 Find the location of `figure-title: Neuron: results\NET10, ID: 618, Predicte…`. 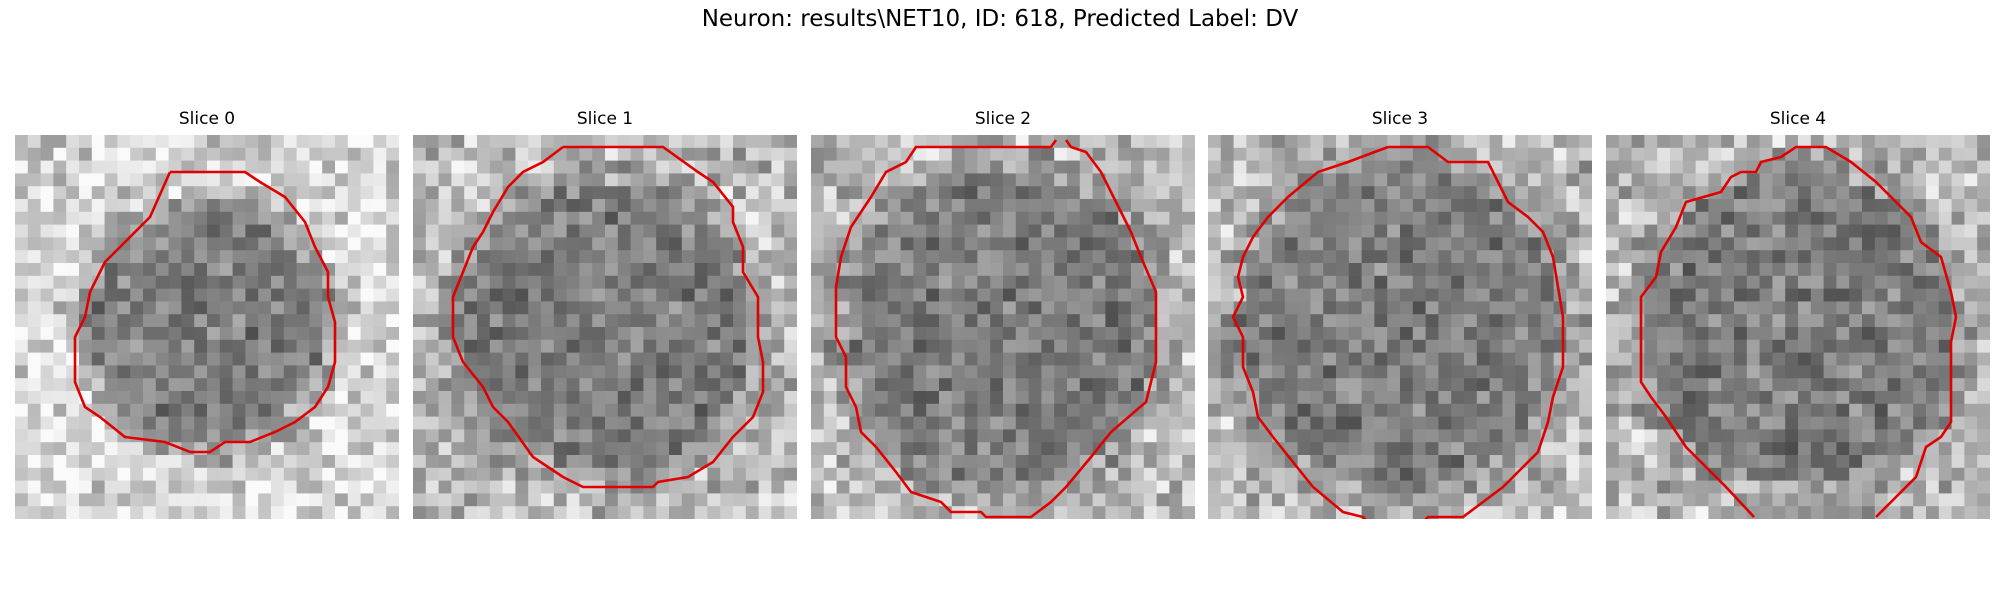

figure-title: Neuron: results\NET10, ID: 618, Predicte… is located at coordinates (1000, 19).